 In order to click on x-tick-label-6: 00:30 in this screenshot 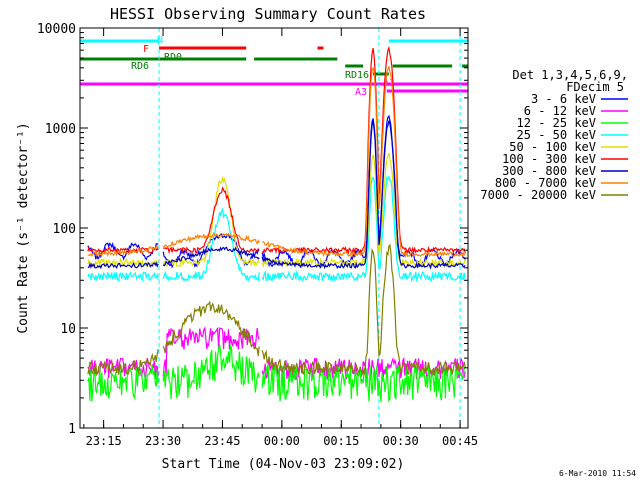, I will do `click(401, 441)`.